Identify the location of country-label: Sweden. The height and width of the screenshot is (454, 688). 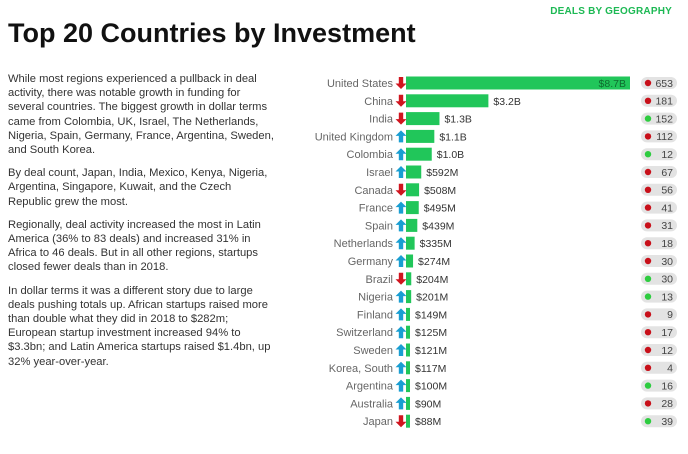
(373, 351).